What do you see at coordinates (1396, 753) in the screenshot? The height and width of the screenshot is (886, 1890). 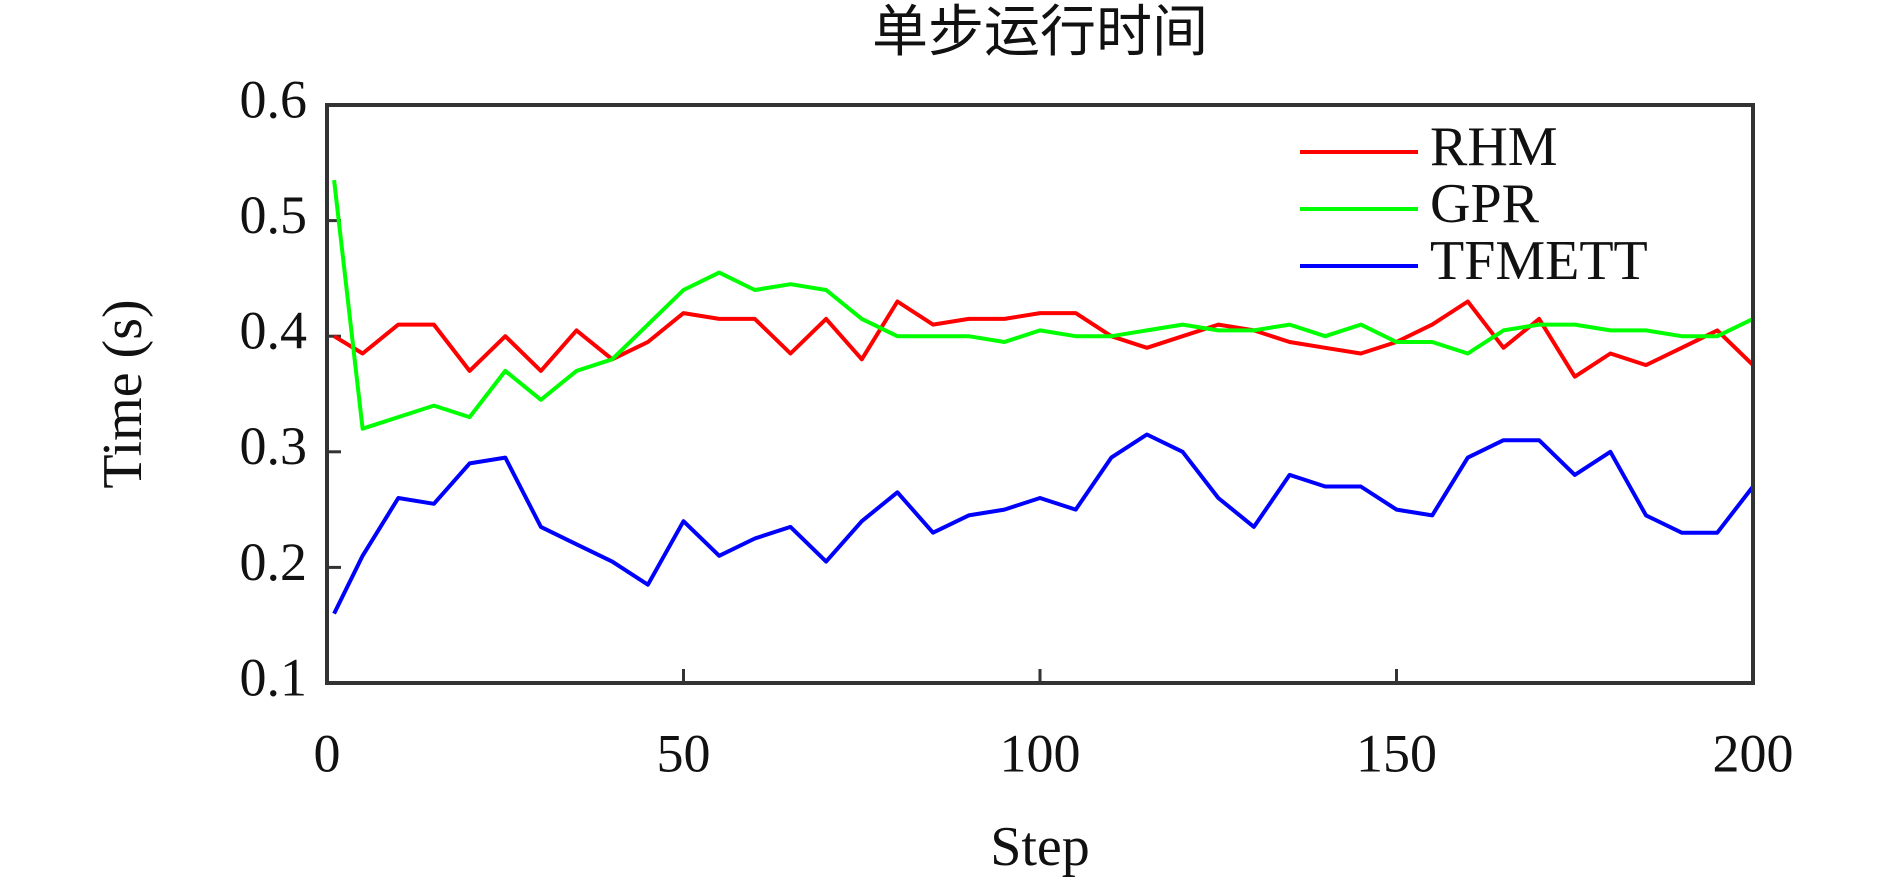 I see `x-tick-label: 150` at bounding box center [1396, 753].